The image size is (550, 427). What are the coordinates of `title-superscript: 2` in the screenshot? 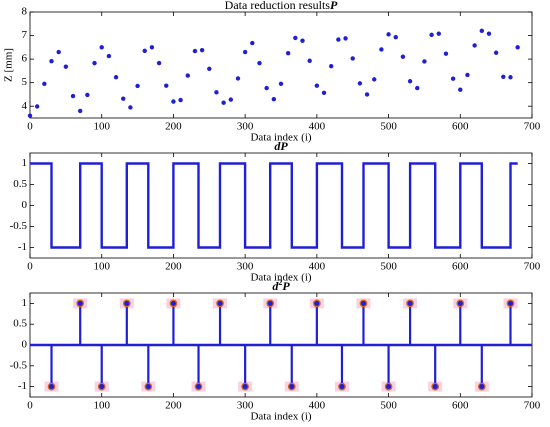 It's located at (280, 282).